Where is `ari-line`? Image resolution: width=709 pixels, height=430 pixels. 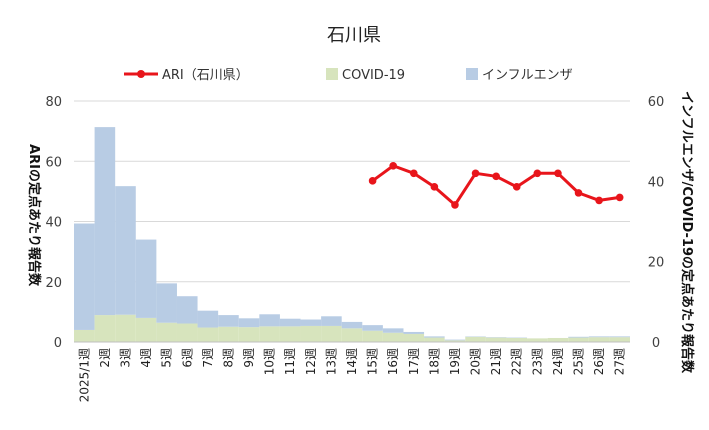
ari-line is located at coordinates (496, 185).